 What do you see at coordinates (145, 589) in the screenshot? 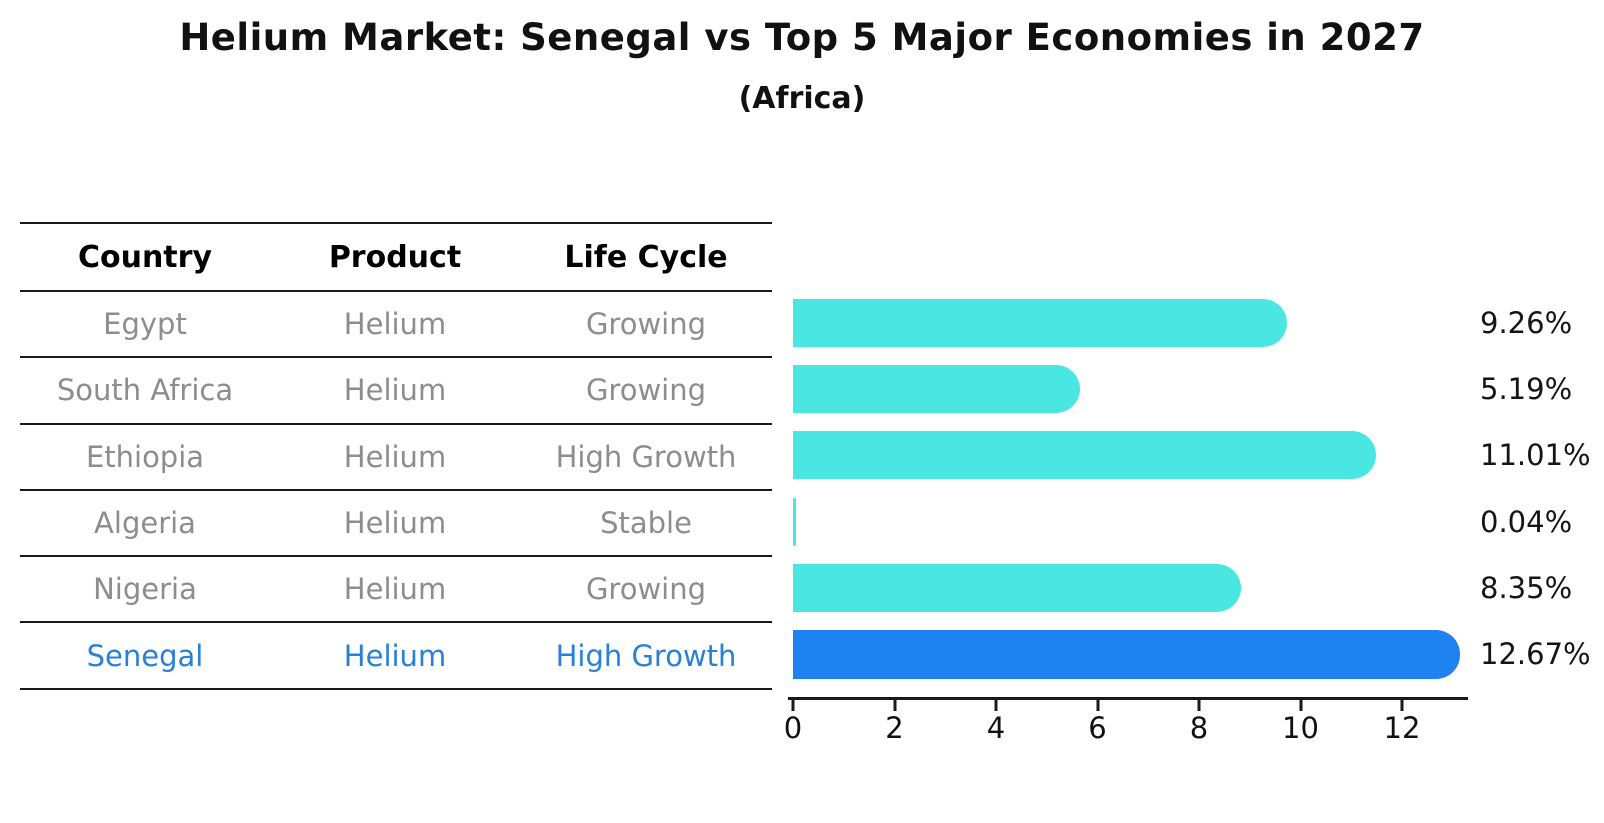
I see `cell-country: Nigeria` at bounding box center [145, 589].